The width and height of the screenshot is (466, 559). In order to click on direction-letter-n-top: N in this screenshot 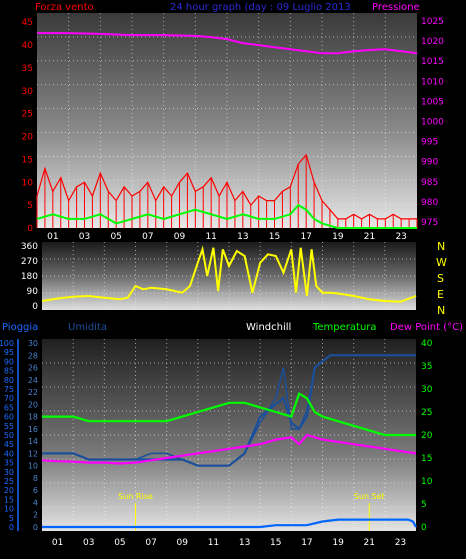, I will do `click(441, 246)`.